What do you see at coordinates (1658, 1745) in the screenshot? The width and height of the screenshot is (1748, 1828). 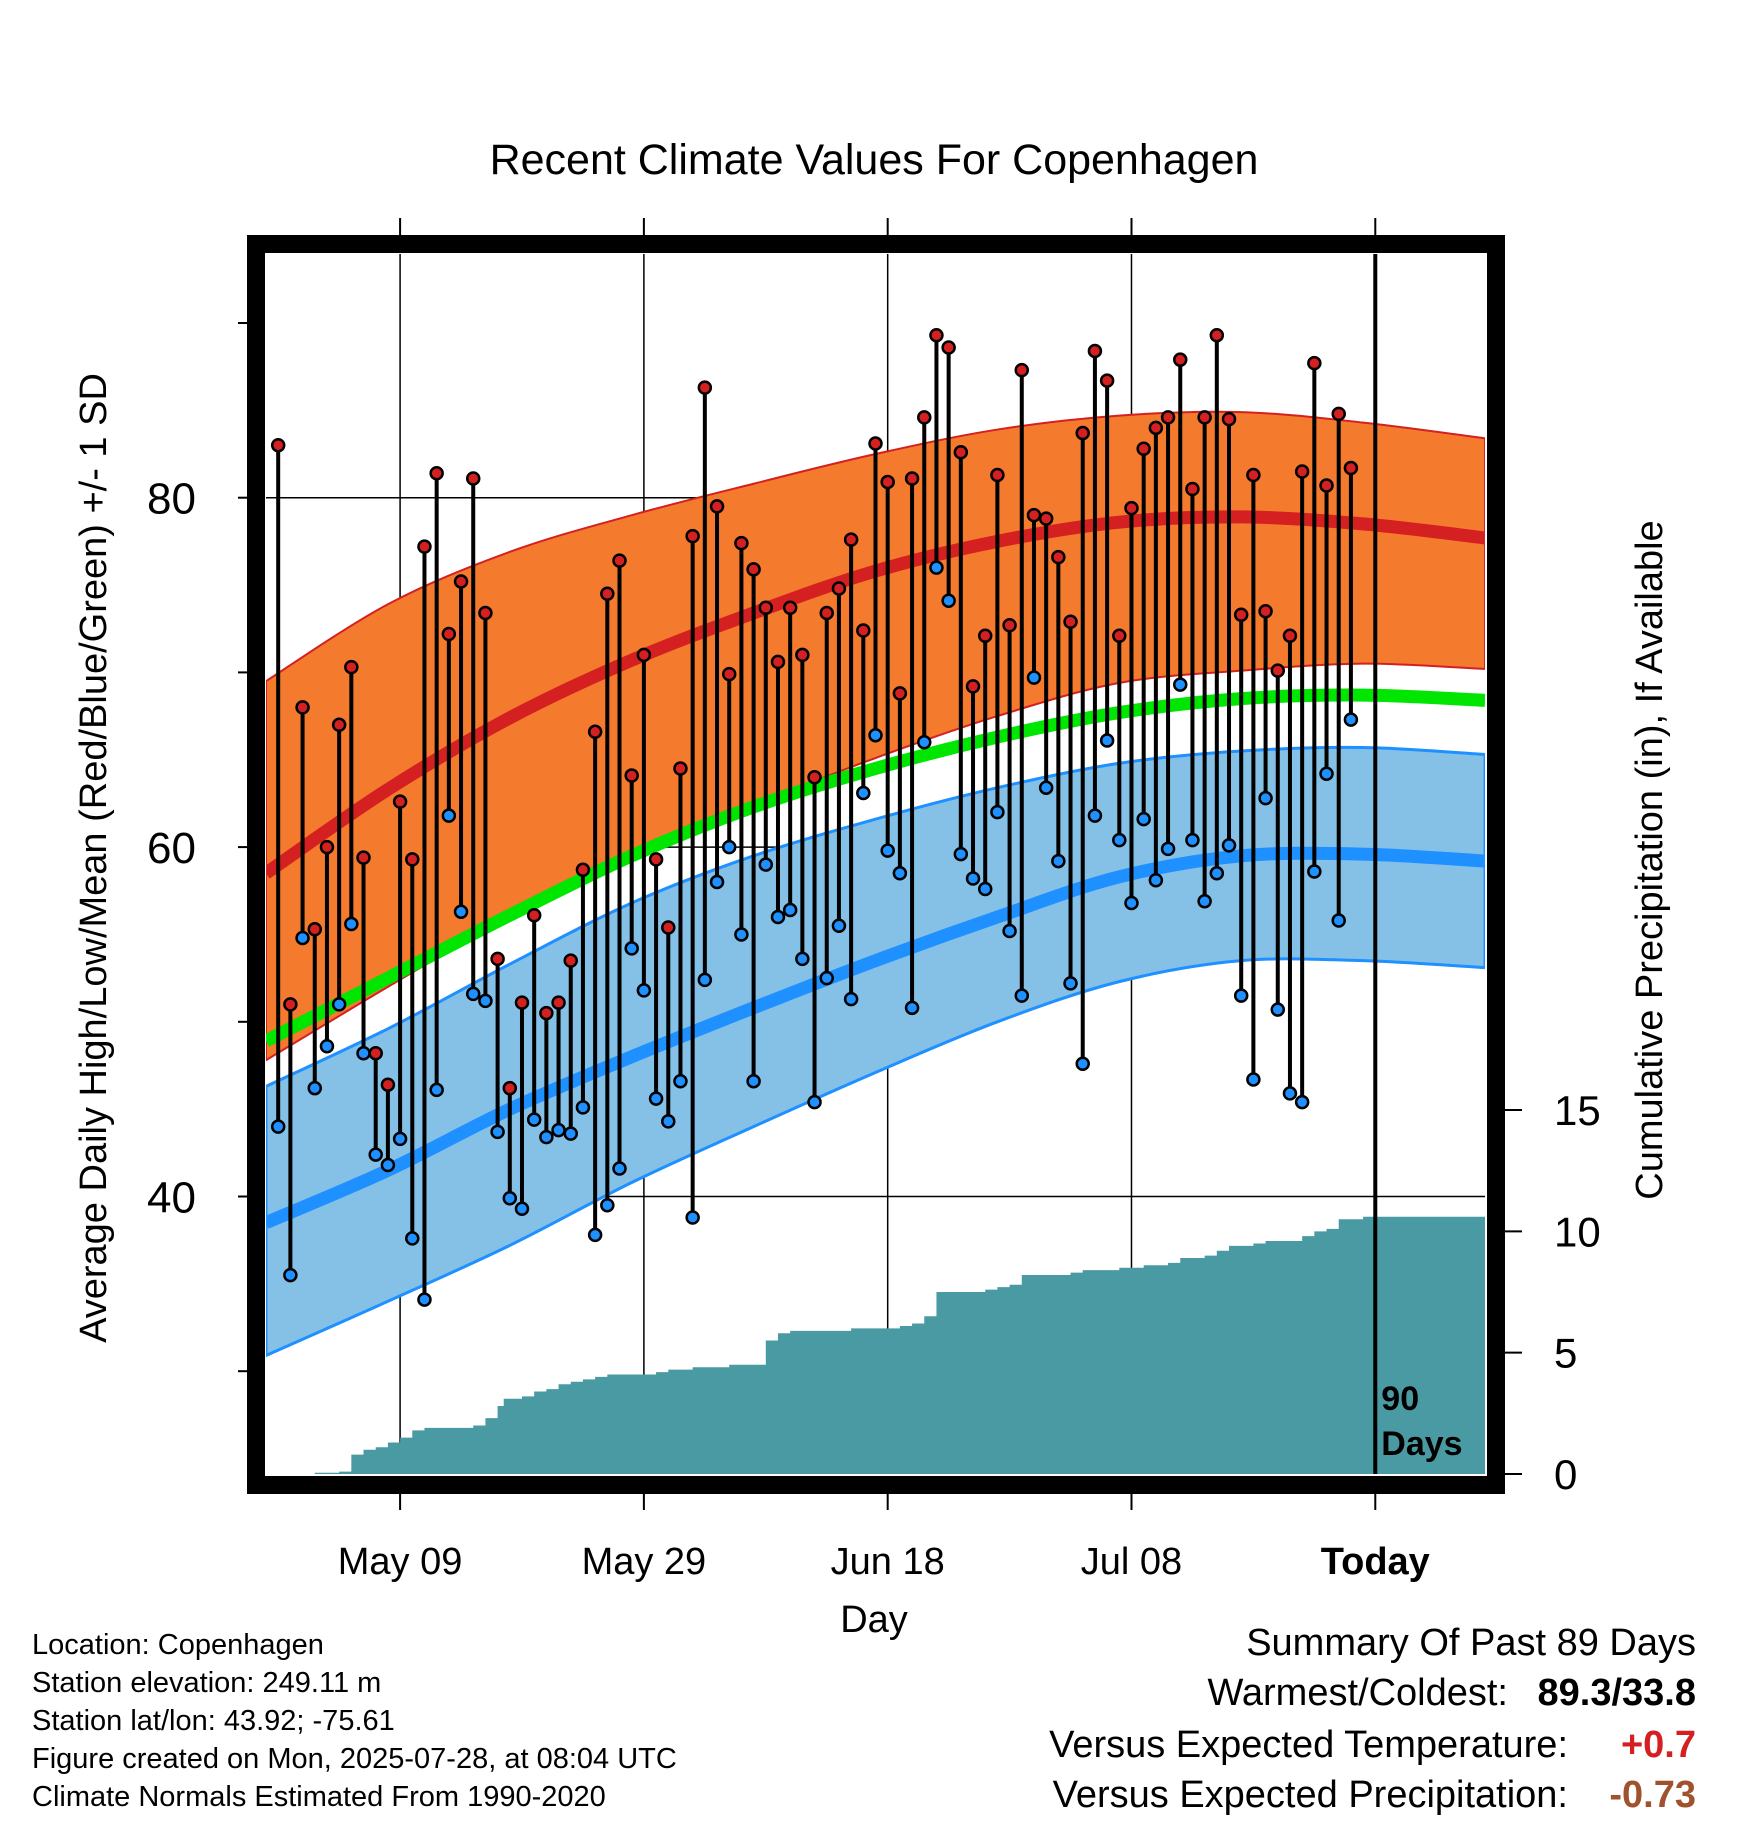 I see `temp-value: +0.7` at bounding box center [1658, 1745].